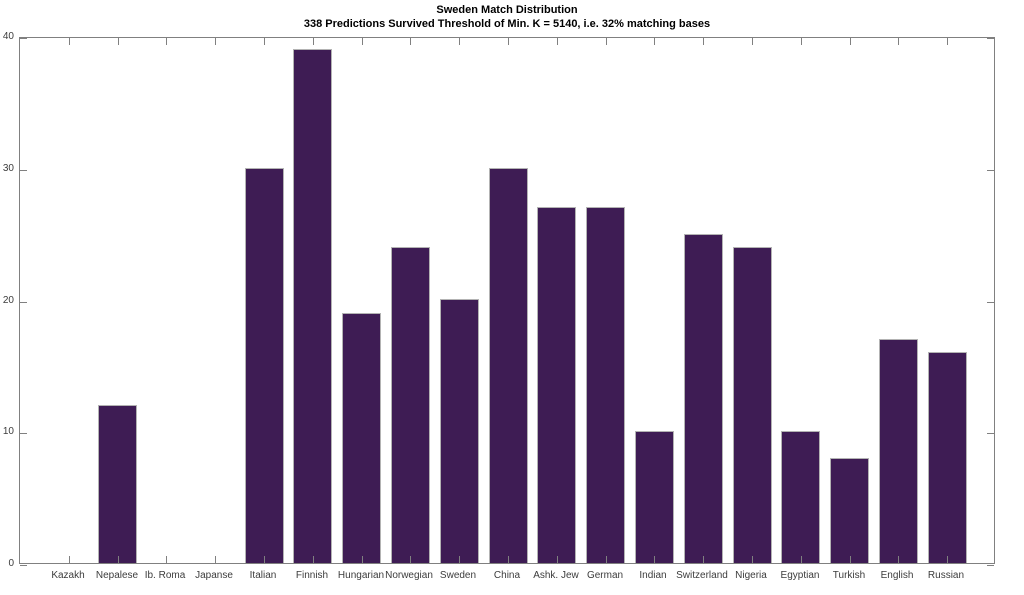 The image size is (1024, 595). I want to click on y-tick-label-20: 20, so click(8, 300).